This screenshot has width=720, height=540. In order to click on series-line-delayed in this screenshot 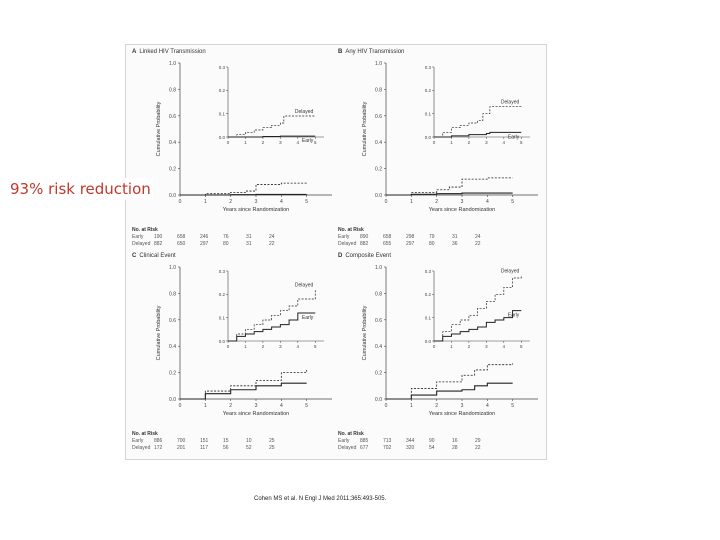, I will do `click(243, 189)`.